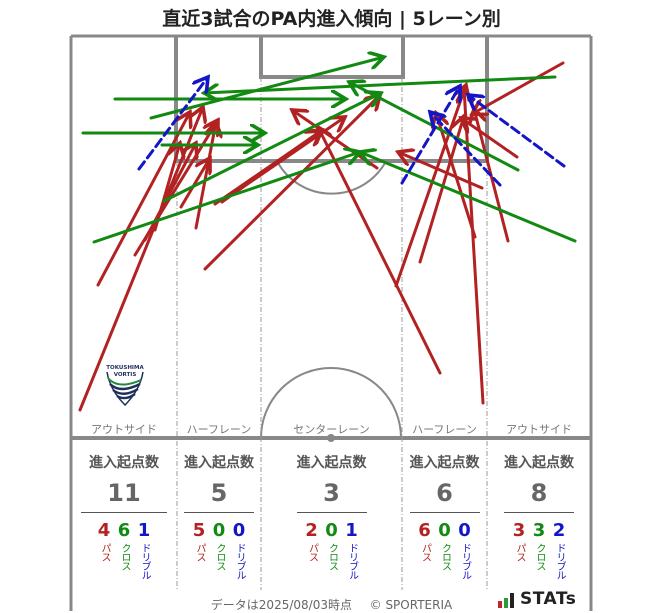 Image resolution: width=663 pixels, height=613 pixels. Describe the element at coordinates (331, 493) in the screenshot. I see `stat-total: 3` at that location.